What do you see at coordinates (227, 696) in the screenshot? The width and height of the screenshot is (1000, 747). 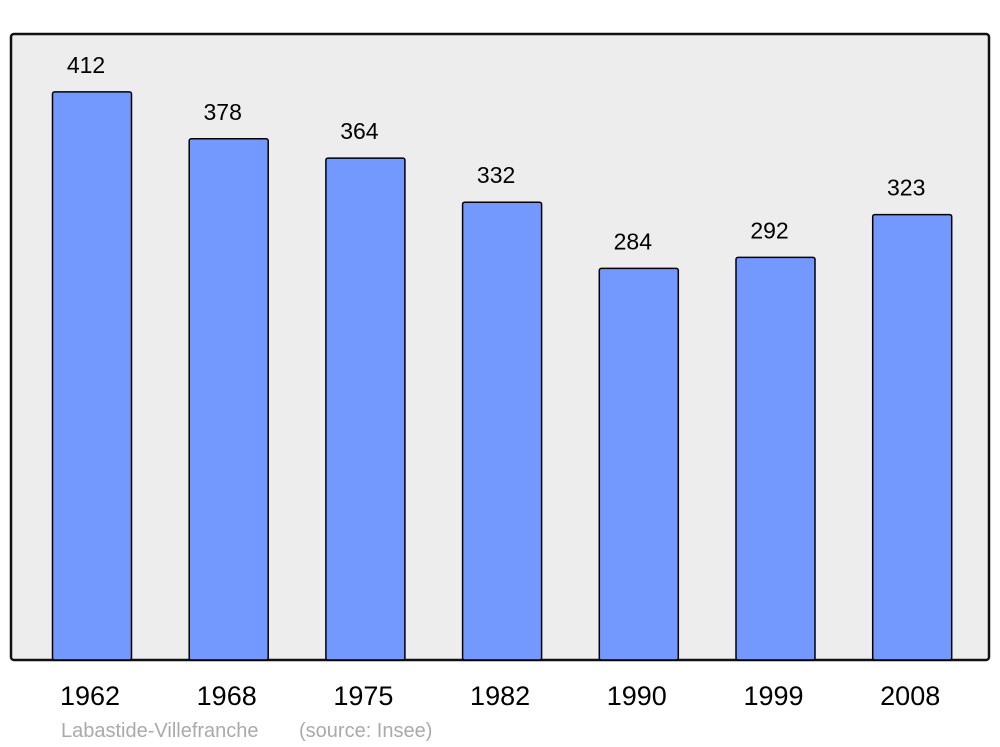 I see `x-tick-label-1968: 1968` at bounding box center [227, 696].